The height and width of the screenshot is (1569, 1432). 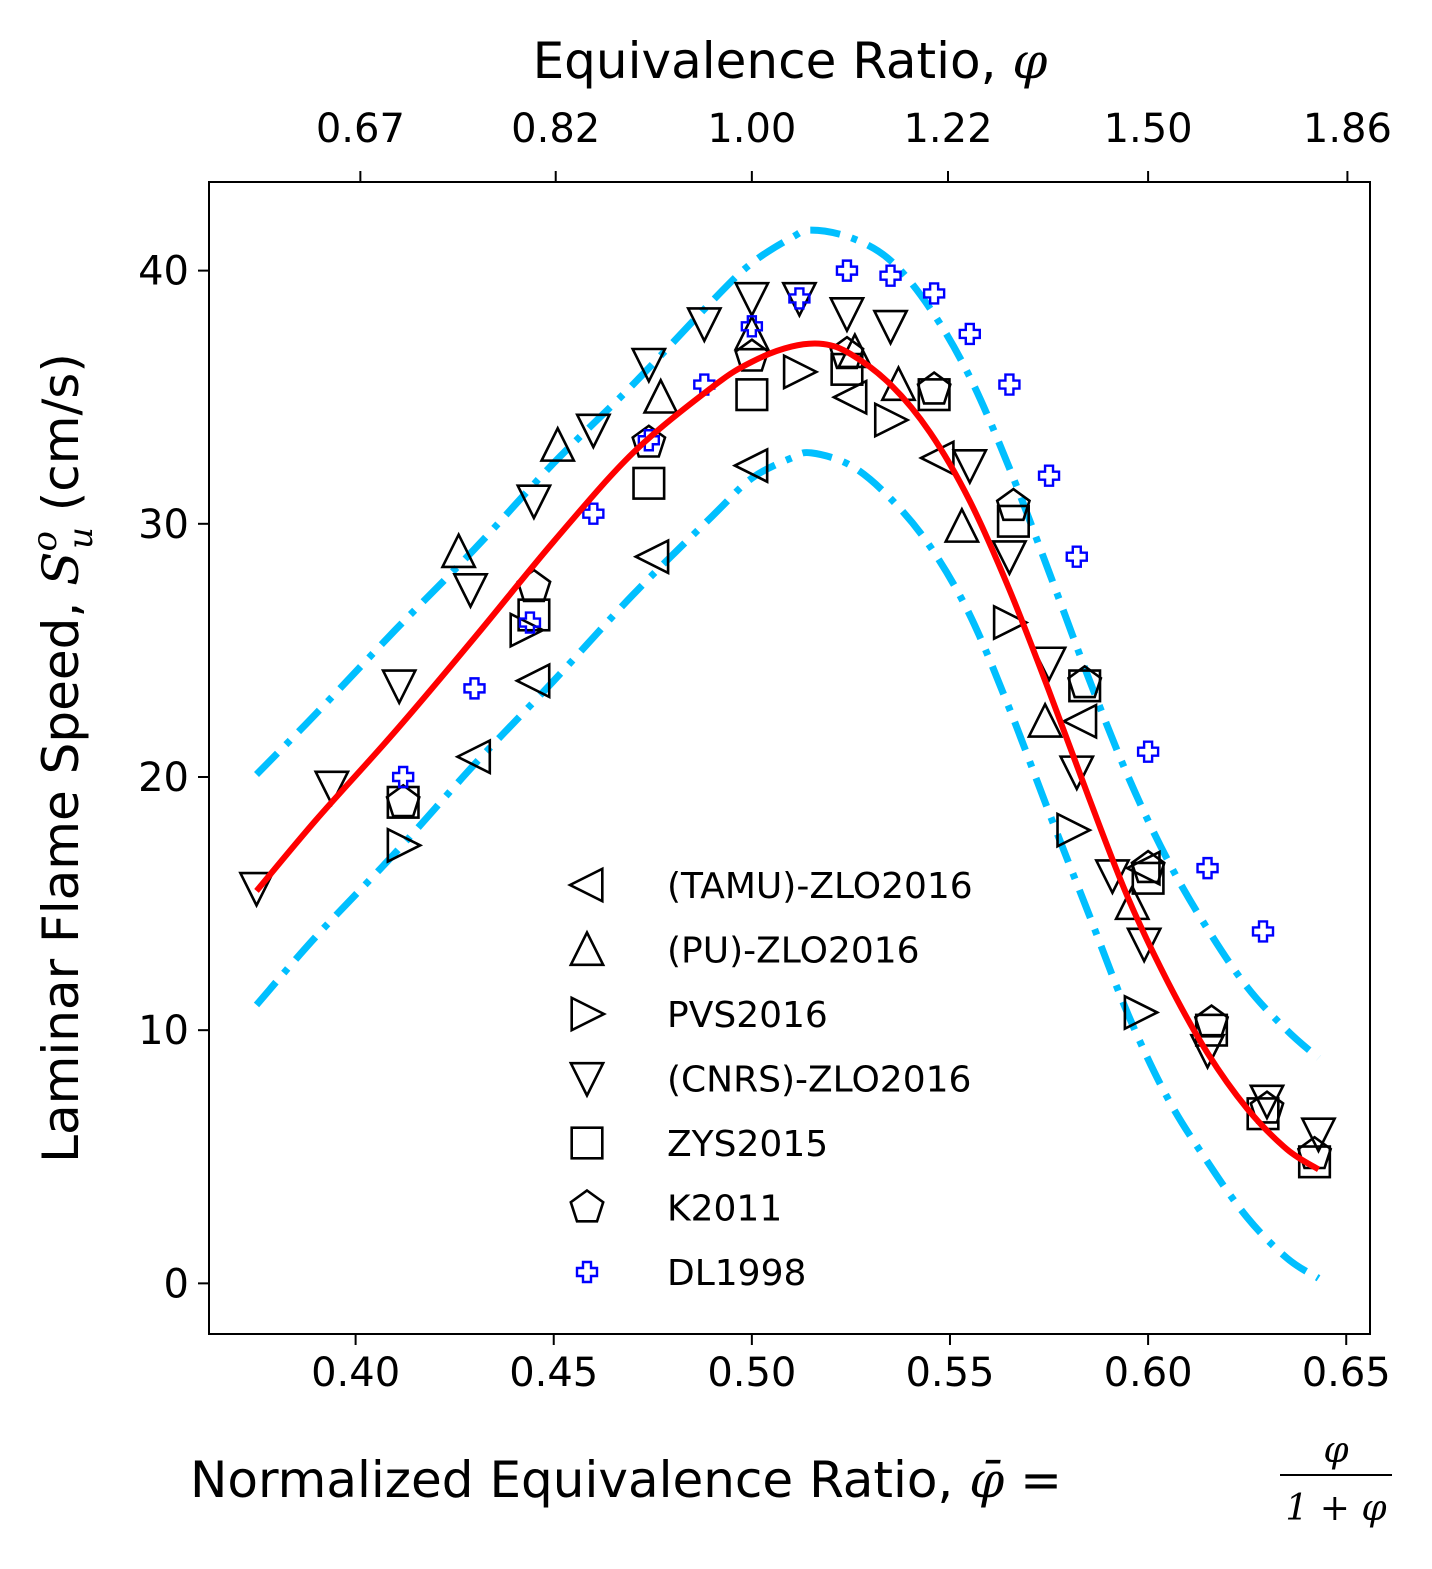 I want to click on legend-label: ZYS2015, so click(x=747, y=1144).